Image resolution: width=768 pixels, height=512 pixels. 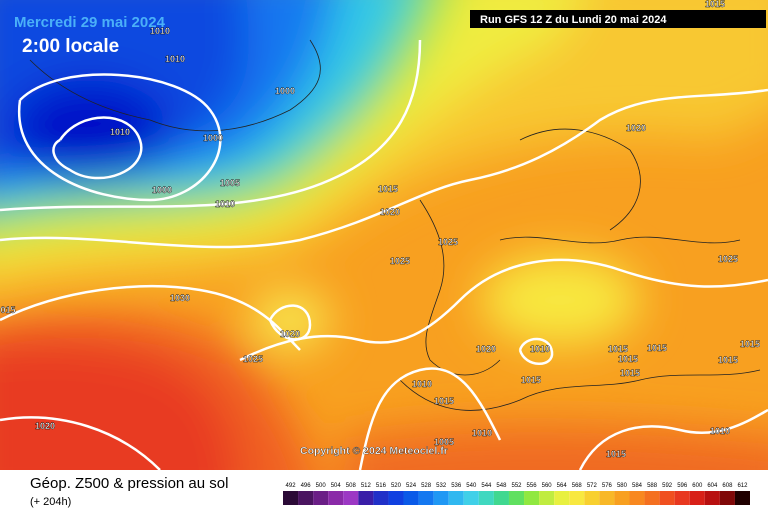 What do you see at coordinates (667, 486) in the screenshot?
I see `scale-label: 592` at bounding box center [667, 486].